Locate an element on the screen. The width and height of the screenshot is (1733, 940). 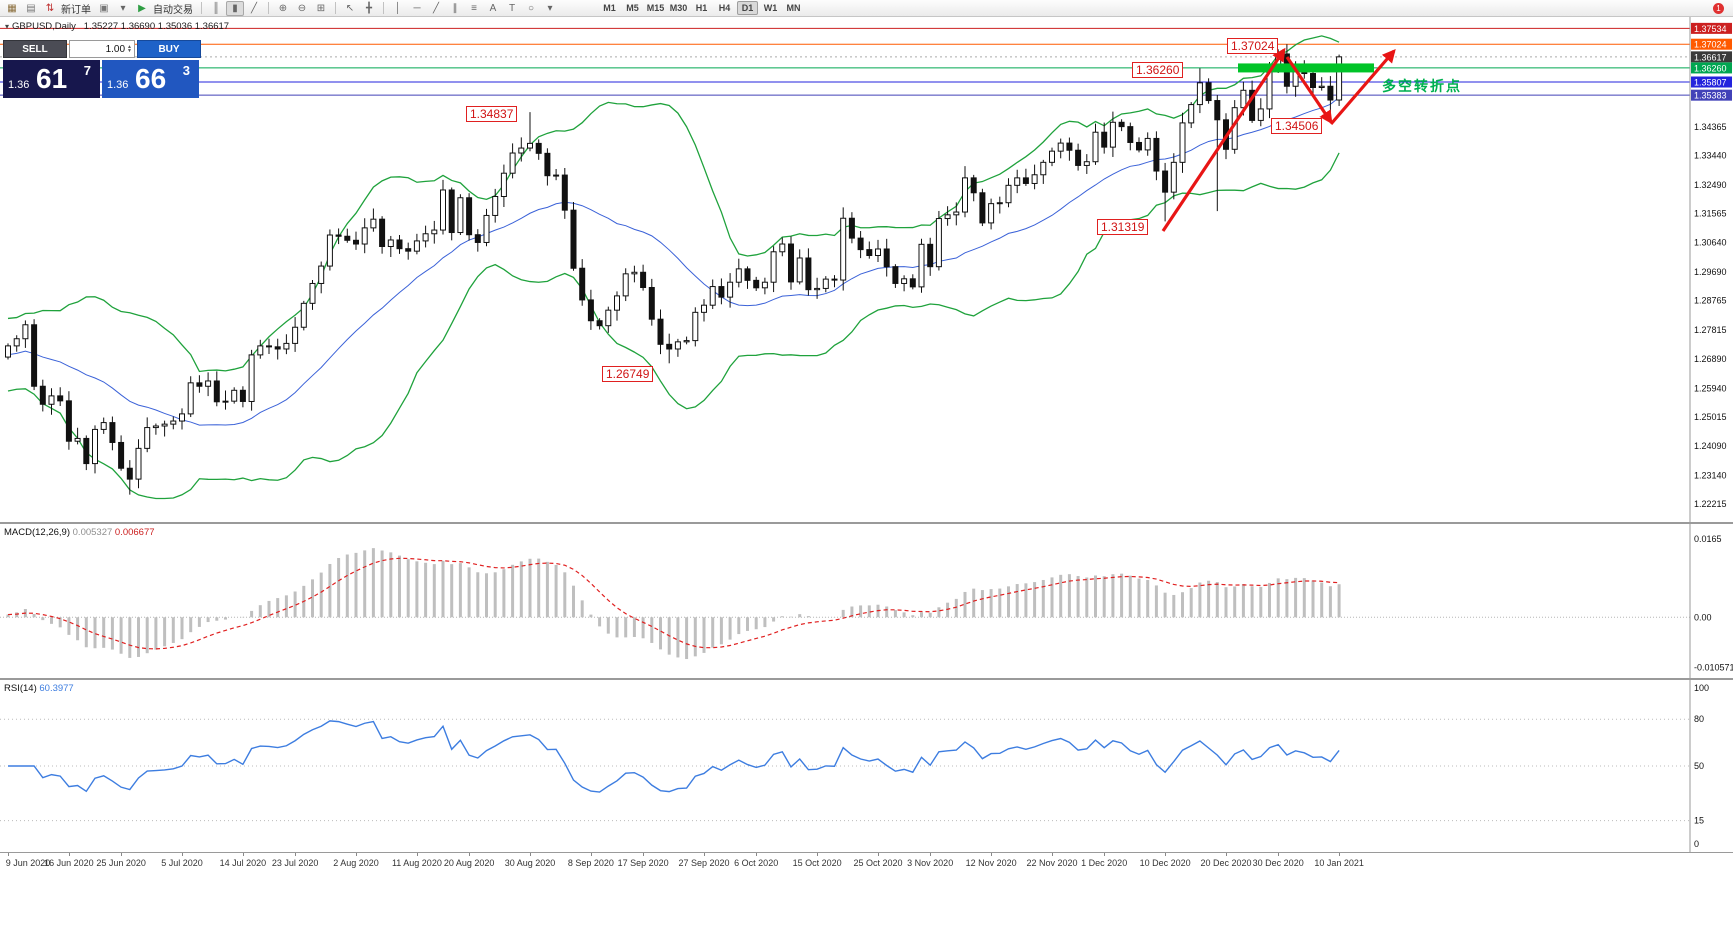
one-click-trading-panel: SELL 1.00 ▲ ▼ BUY 1.36 61 7 1.36 66 3 is located at coordinates (102, 69).